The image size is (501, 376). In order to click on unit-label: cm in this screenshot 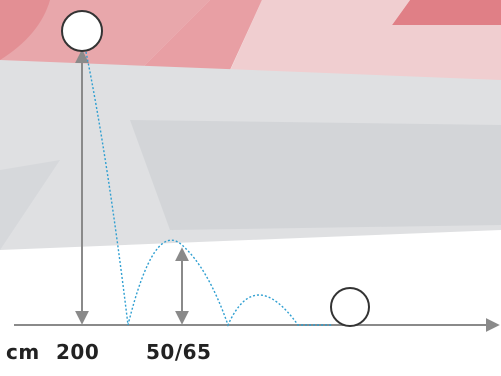, I will do `click(23, 352)`.